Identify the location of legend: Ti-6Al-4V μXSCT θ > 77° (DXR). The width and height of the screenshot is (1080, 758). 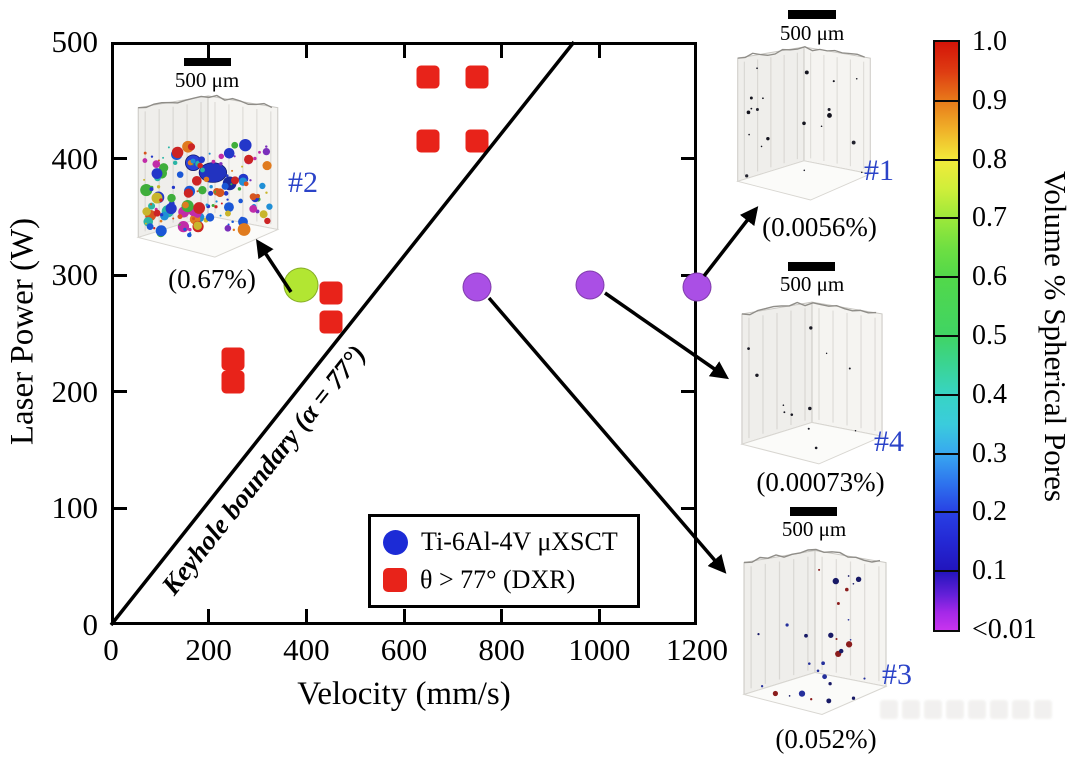
(504, 561).